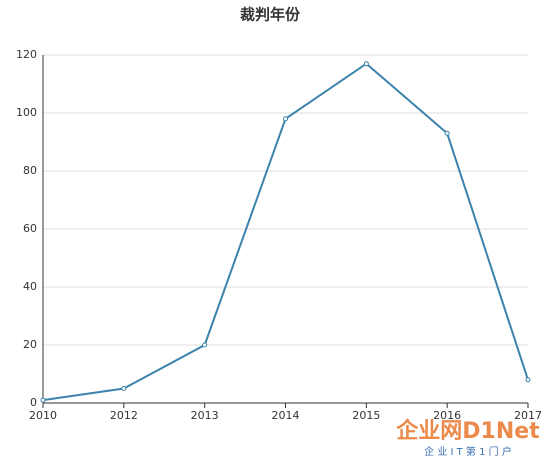 The image size is (550, 458). What do you see at coordinates (286, 415) in the screenshot?
I see `x-tick-label: 2014` at bounding box center [286, 415].